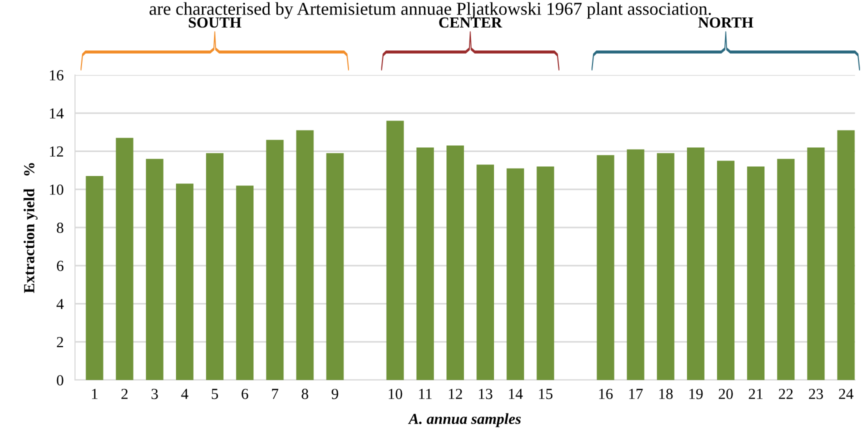  What do you see at coordinates (57, 151) in the screenshot?
I see `y-tick-label: 12` at bounding box center [57, 151].